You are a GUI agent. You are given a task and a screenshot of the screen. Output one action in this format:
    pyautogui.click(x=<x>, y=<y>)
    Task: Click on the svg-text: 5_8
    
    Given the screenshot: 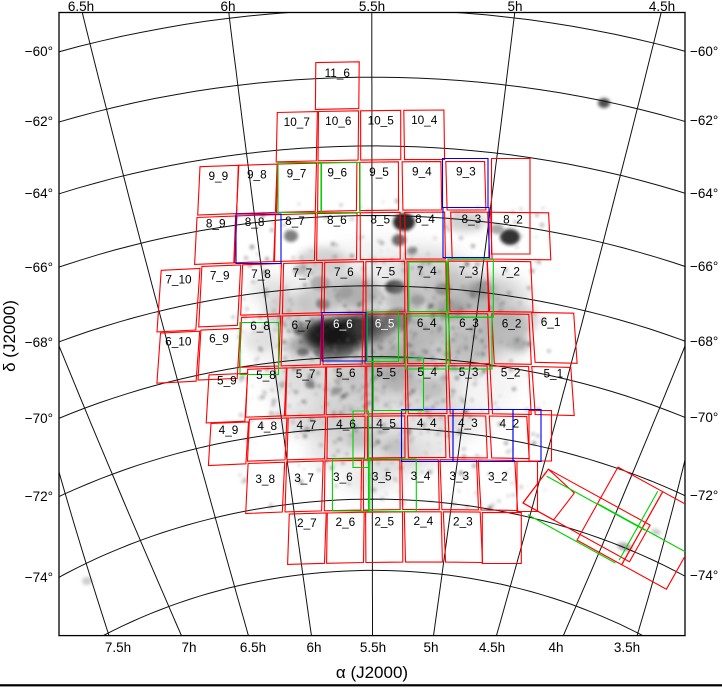 What is the action you would take?
    pyautogui.click(x=266, y=375)
    